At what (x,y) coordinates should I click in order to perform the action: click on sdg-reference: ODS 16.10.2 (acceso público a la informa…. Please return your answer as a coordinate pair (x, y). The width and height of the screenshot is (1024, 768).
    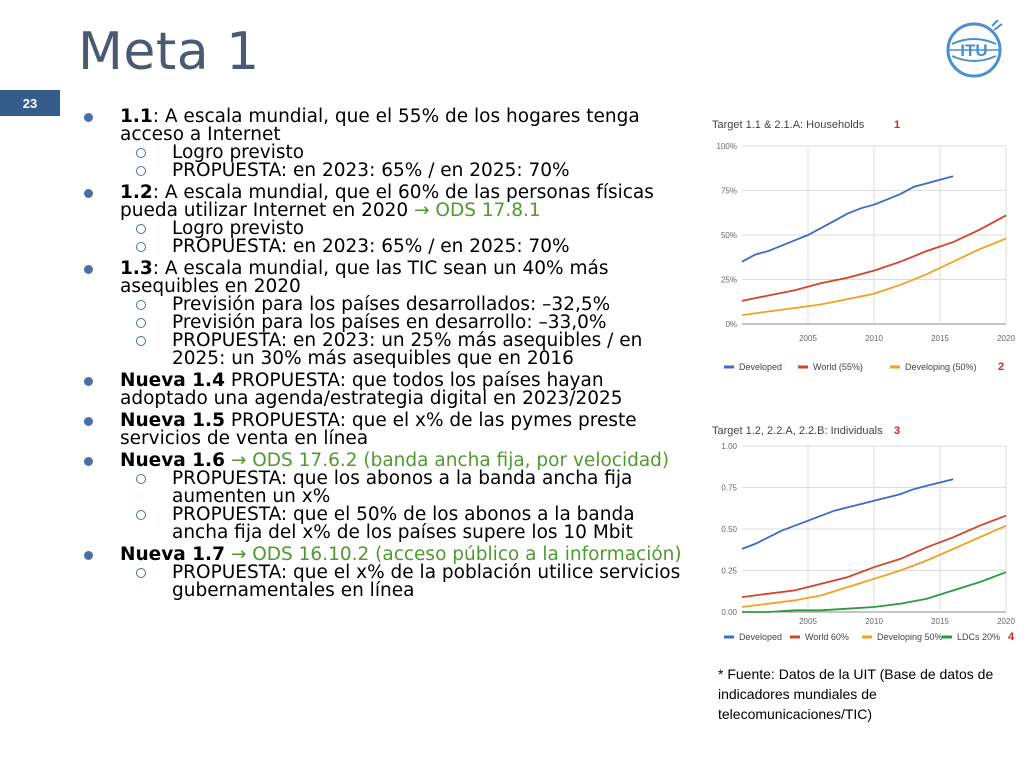
    Looking at the image, I should click on (467, 554).